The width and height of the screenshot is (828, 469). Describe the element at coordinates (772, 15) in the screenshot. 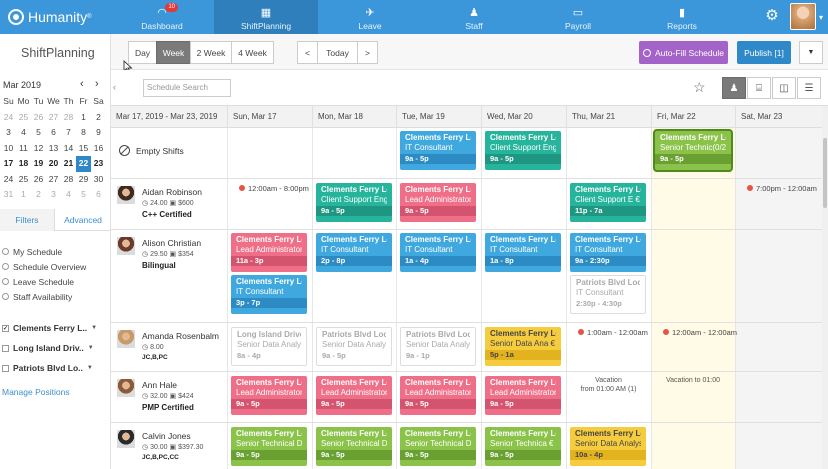

I see `gear-icon: ⚙` at that location.